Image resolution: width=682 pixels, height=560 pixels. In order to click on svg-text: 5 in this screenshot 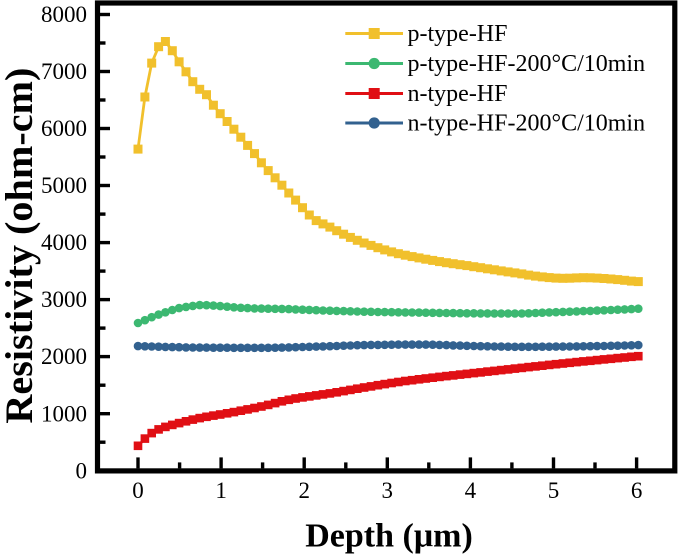, I will do `click(554, 490)`.